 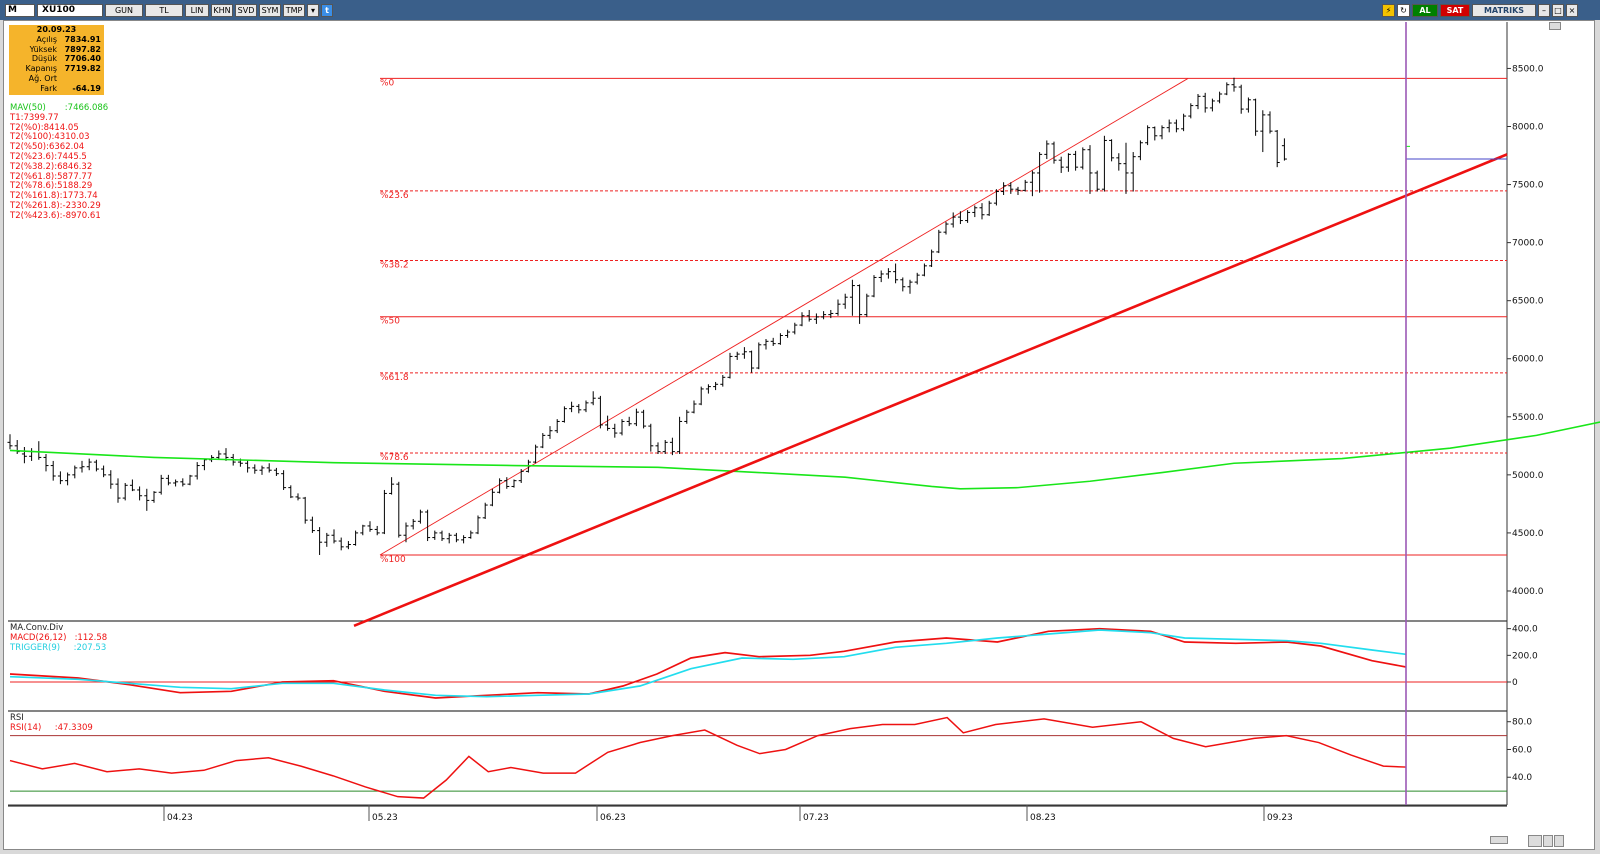 What do you see at coordinates (1280, 818) in the screenshot?
I see `x-tick-label: 09.23` at bounding box center [1280, 818].